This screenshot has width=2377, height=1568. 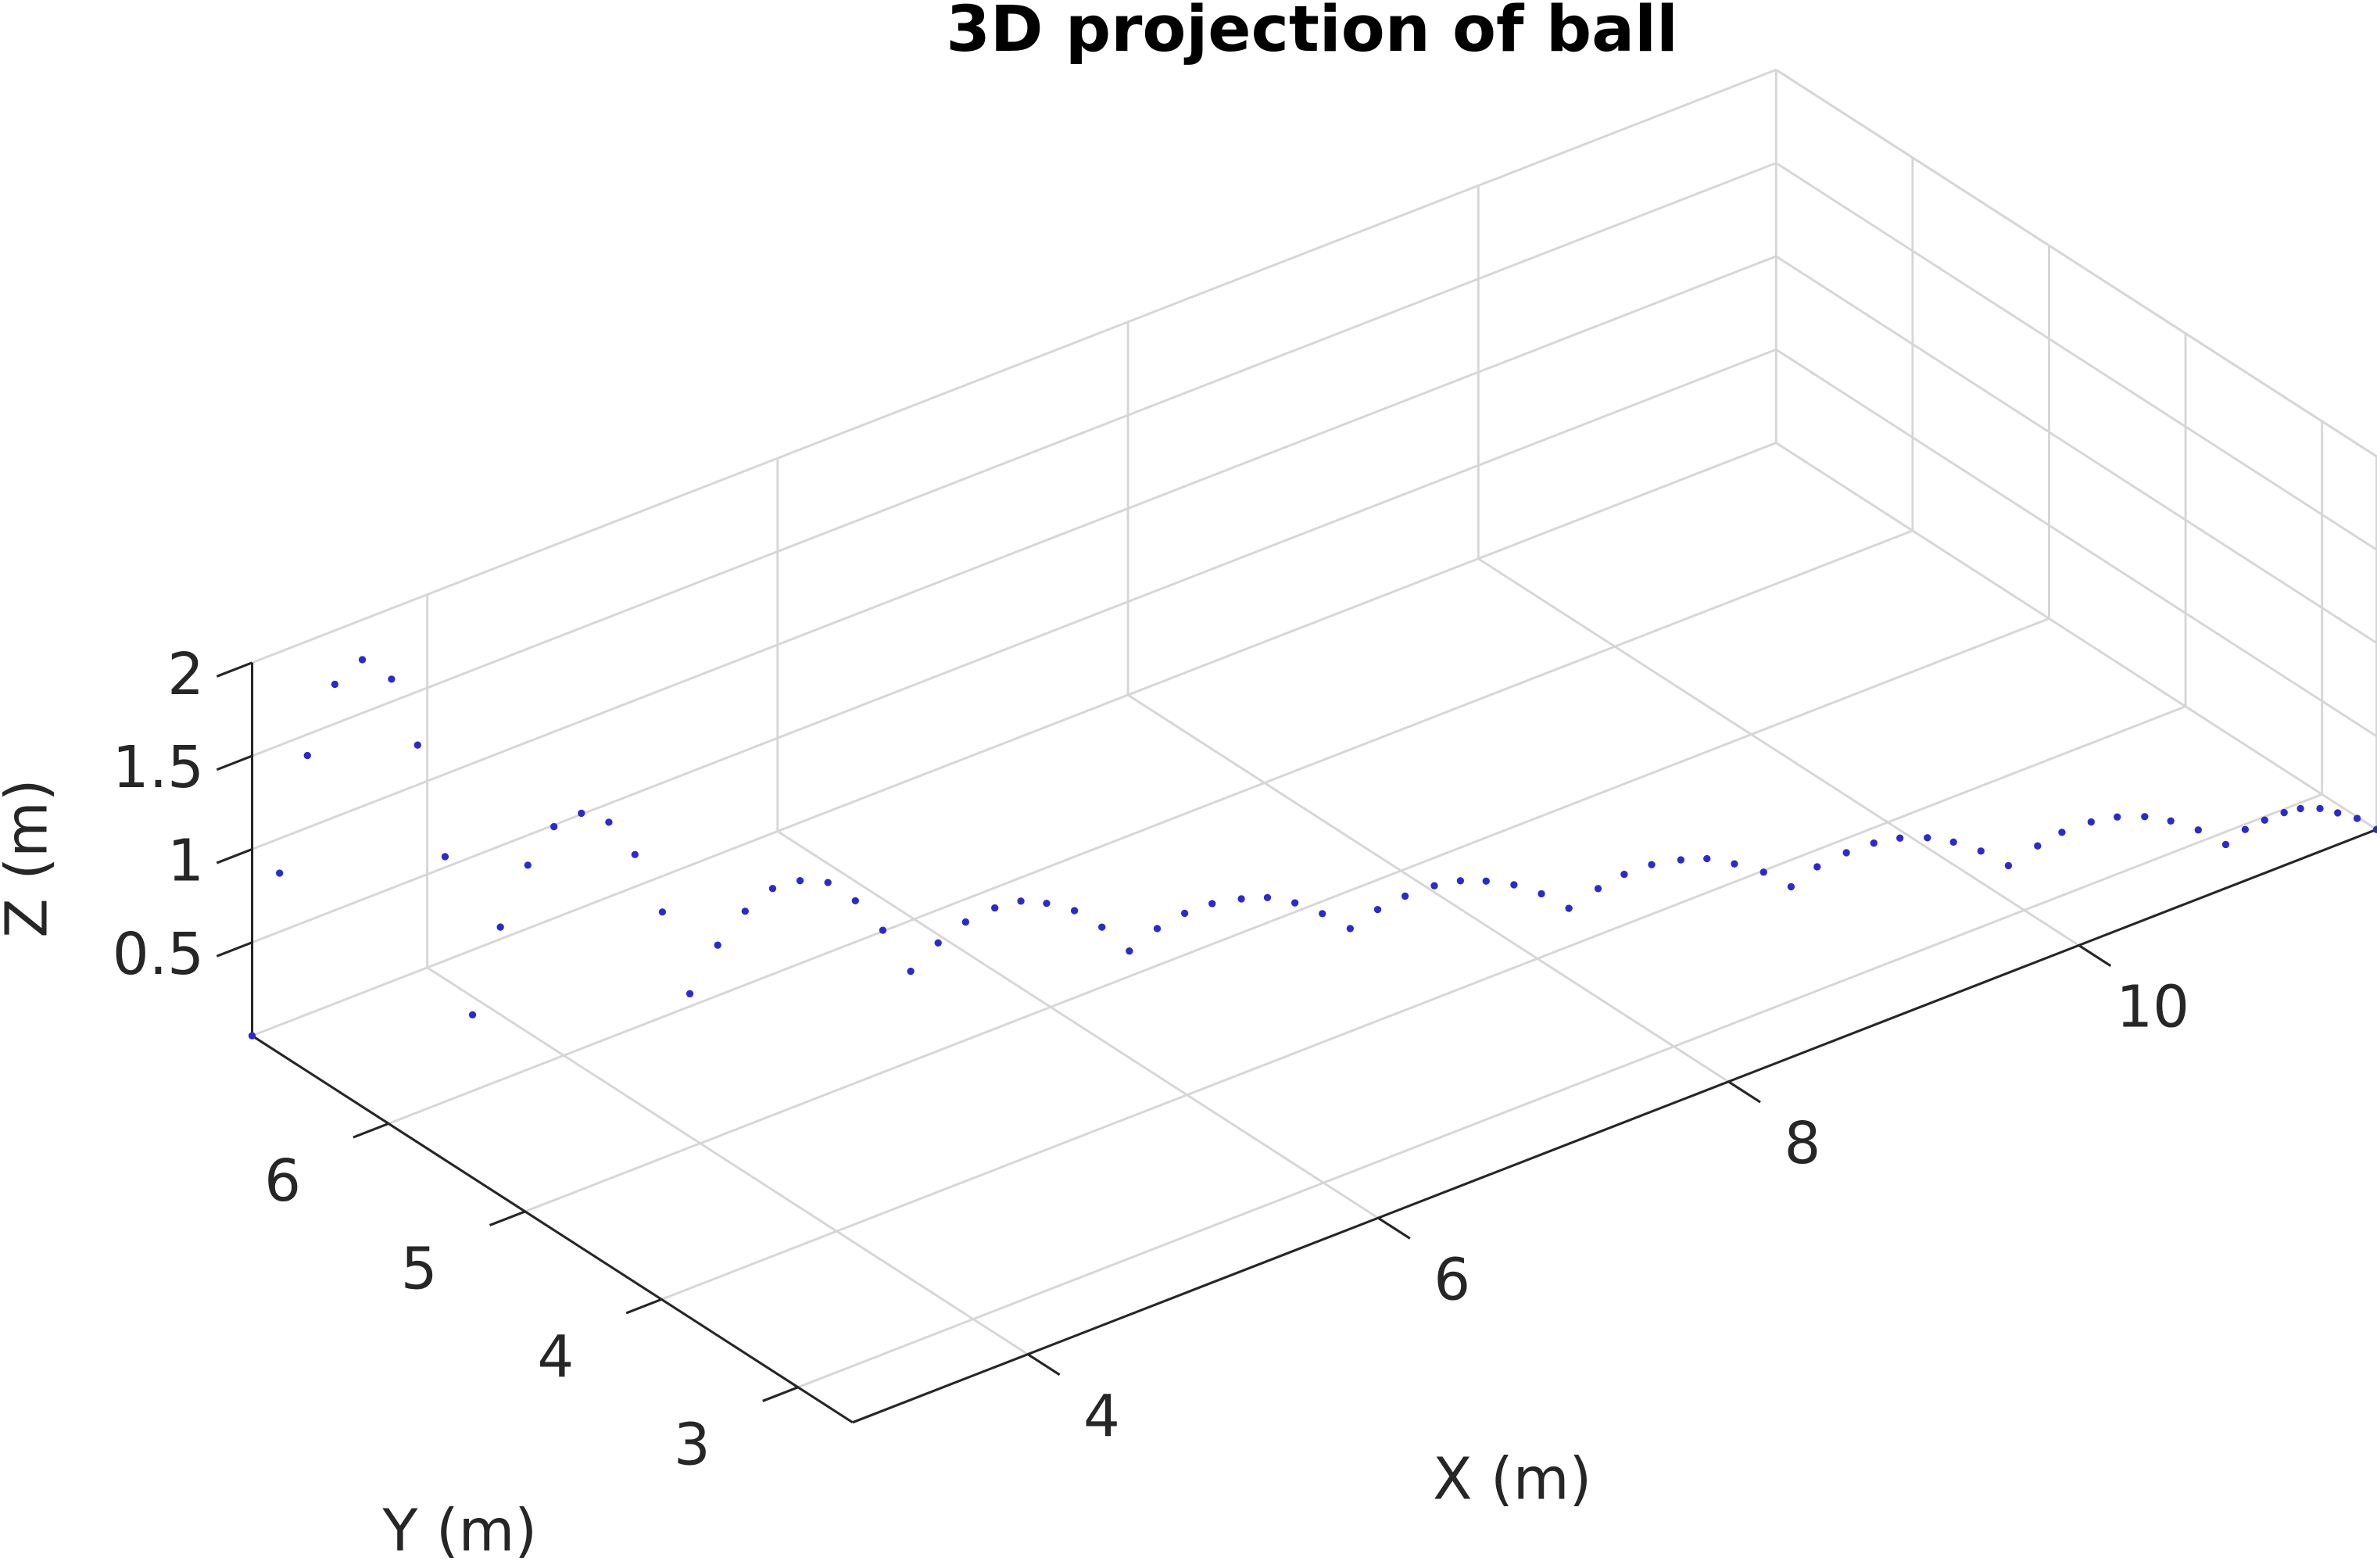 What do you see at coordinates (1312, 33) in the screenshot?
I see `chart-title: 3D projection of ball` at bounding box center [1312, 33].